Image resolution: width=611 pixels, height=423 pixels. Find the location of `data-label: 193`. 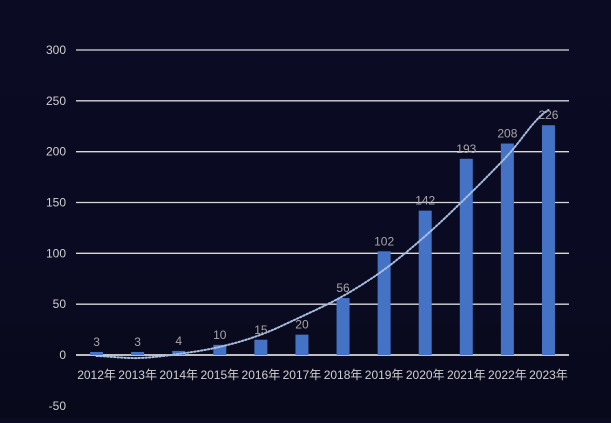

data-label: 193 is located at coordinates (466, 149).